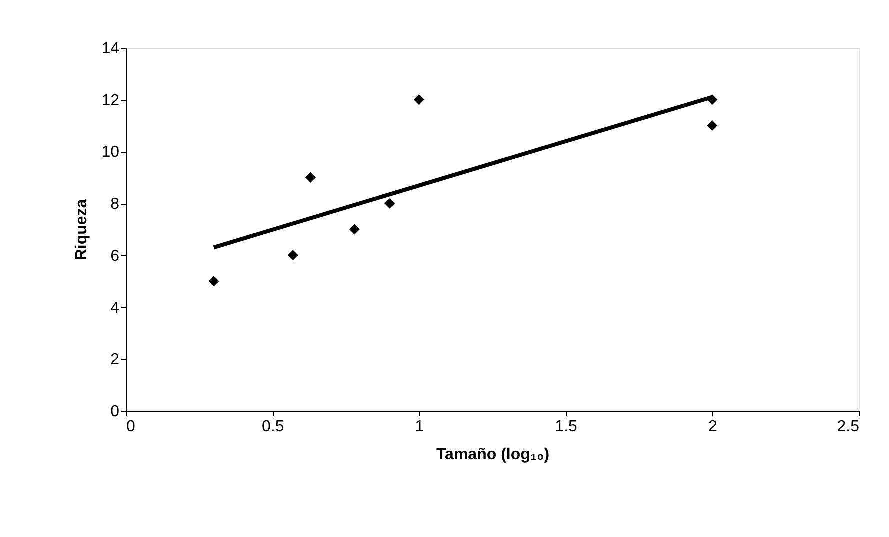 The width and height of the screenshot is (889, 537). I want to click on x-tick-label: 1, so click(419, 427).